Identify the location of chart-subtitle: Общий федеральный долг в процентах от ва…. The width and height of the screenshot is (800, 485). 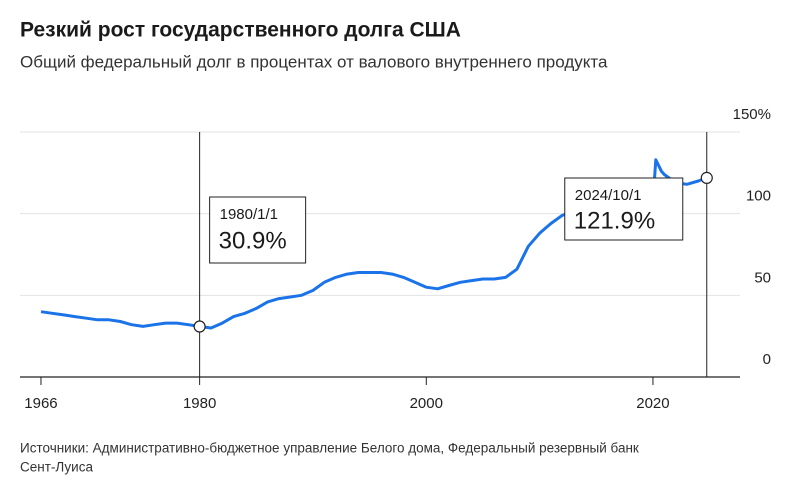
(314, 61).